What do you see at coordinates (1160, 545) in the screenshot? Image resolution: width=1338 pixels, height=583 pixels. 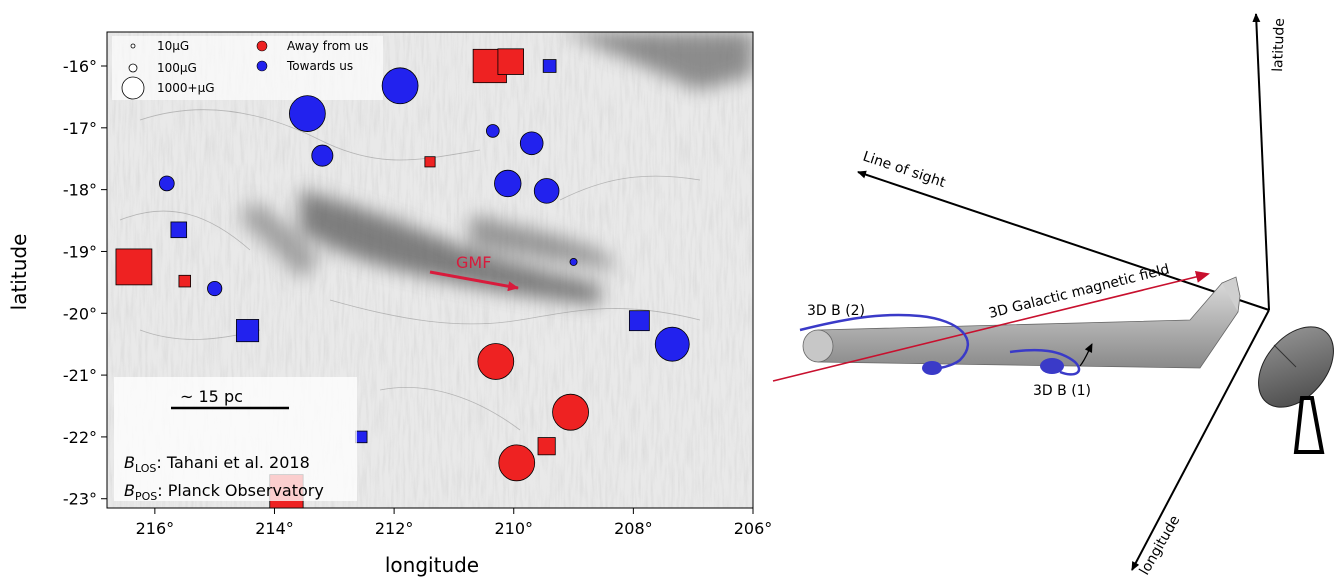 I see `longitude-axis-label: longitude` at bounding box center [1160, 545].